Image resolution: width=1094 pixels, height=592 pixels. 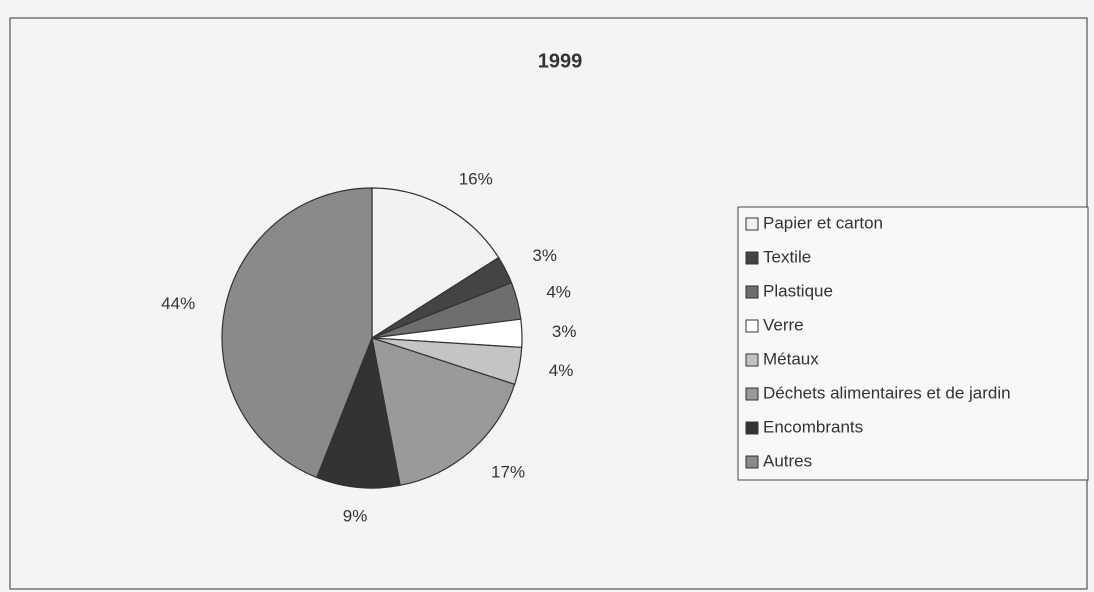 I want to click on data-label: 17%, so click(x=508, y=472).